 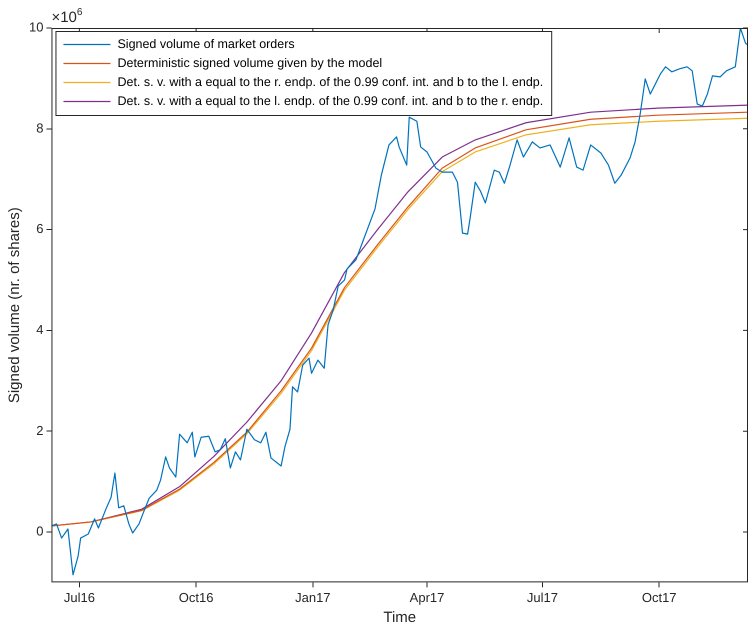 I want to click on y-tick-label: 8, so click(x=40, y=128).